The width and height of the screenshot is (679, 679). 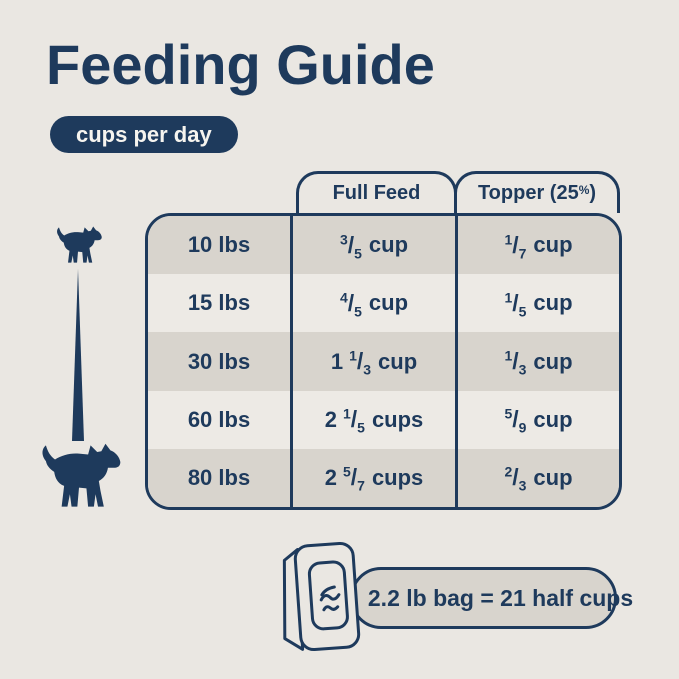 I want to click on table-row: 60 lbs 2 1/5 cups 5/9 cup, so click(x=383, y=419).